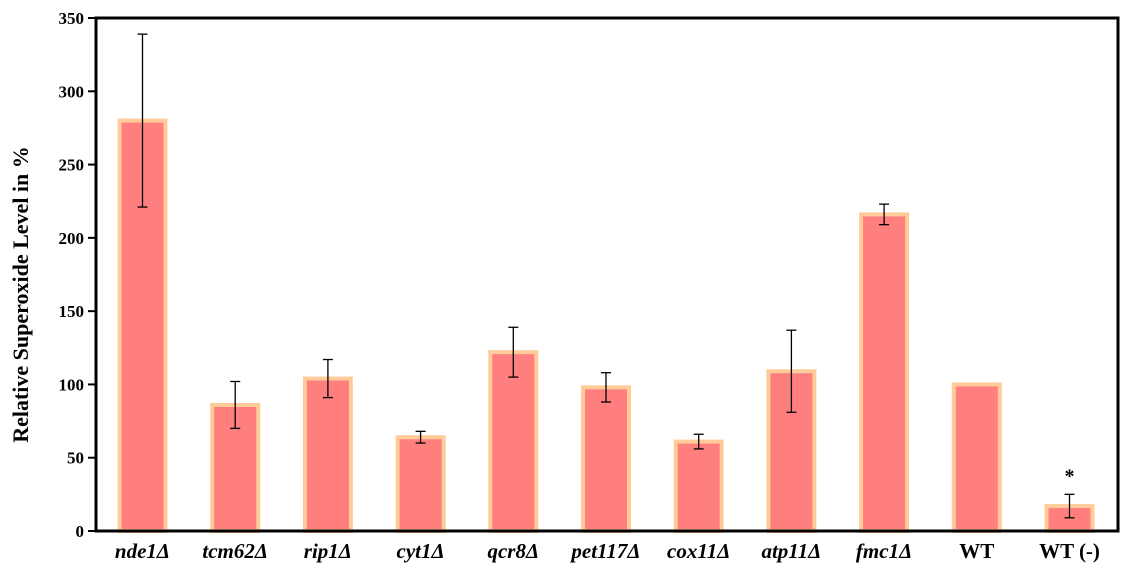 The image size is (1121, 563). Describe the element at coordinates (604, 551) in the screenshot. I see `x-tick-label-5: pet117Δ` at that location.